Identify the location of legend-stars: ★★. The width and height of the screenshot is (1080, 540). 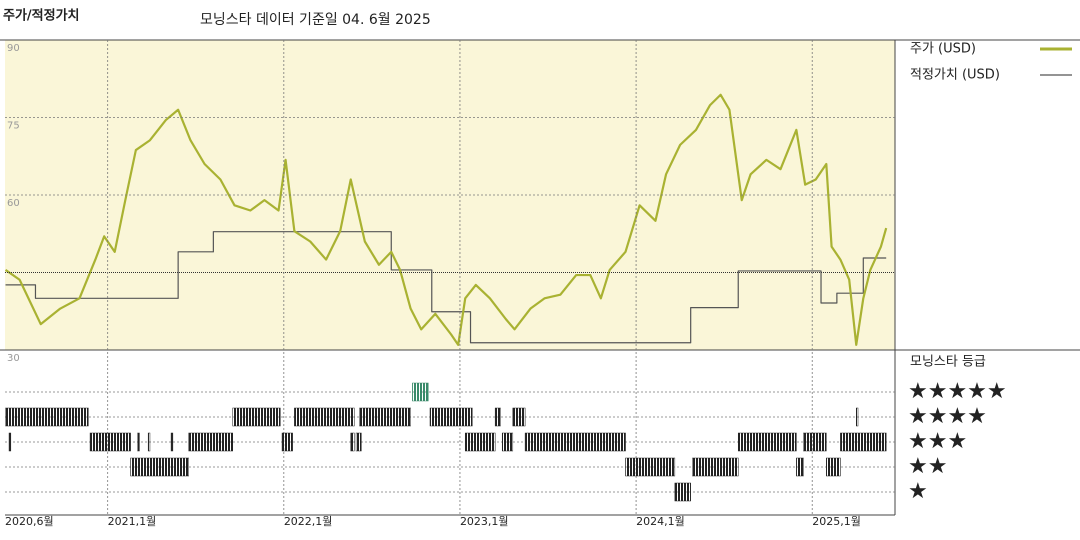
(927, 466).